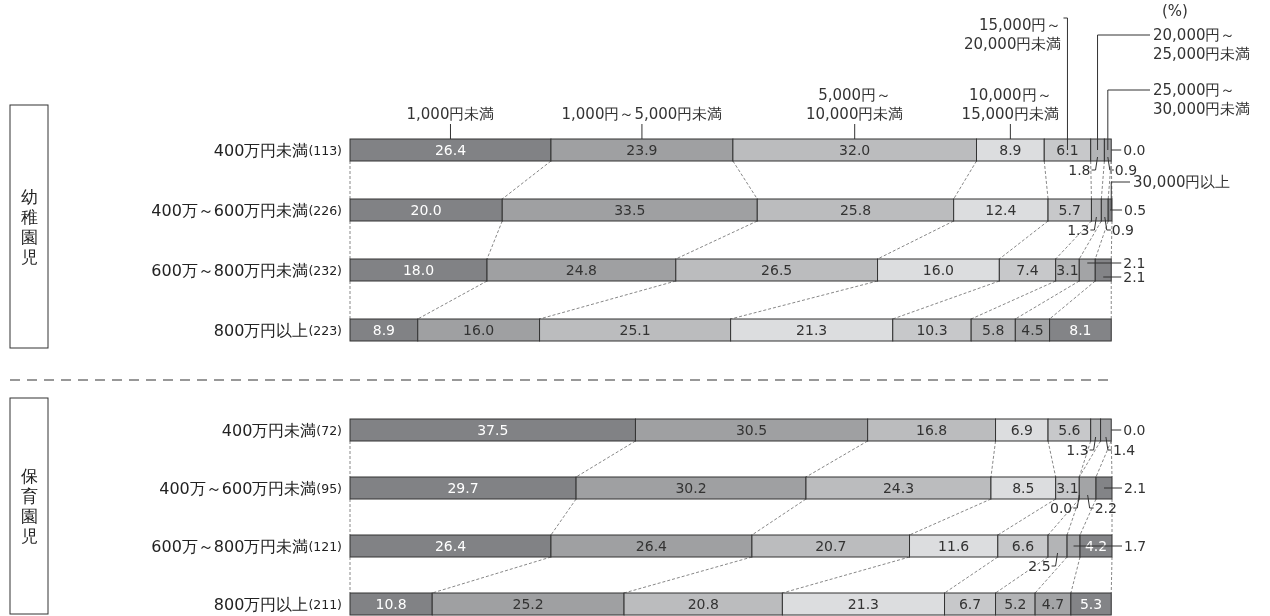 This screenshot has height=616, width=1270. Describe the element at coordinates (751, 430) in the screenshot. I see `data-label: 30.5` at that location.